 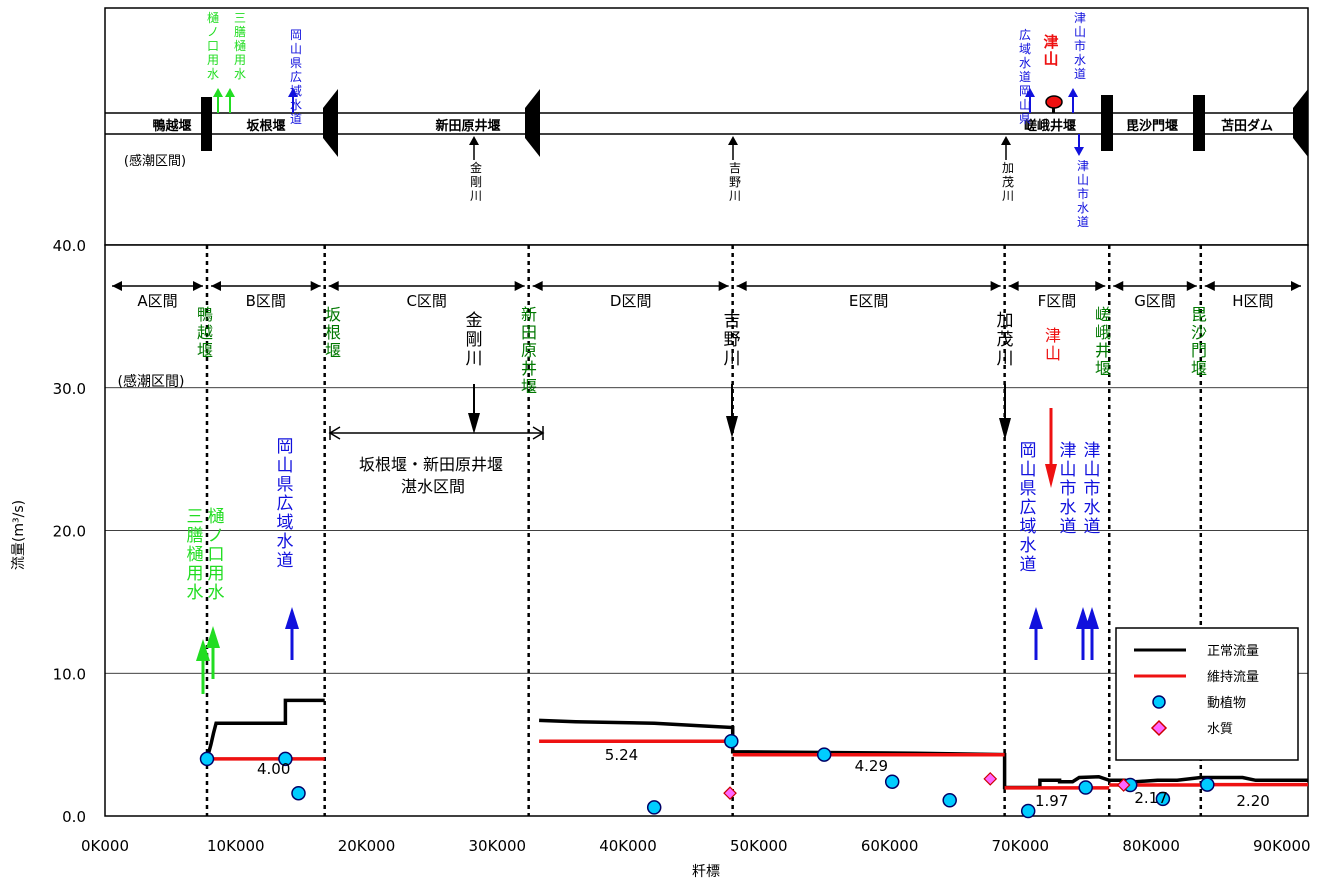 What do you see at coordinates (367, 846) in the screenshot?
I see `x-tick-2: 20K000` at bounding box center [367, 846].